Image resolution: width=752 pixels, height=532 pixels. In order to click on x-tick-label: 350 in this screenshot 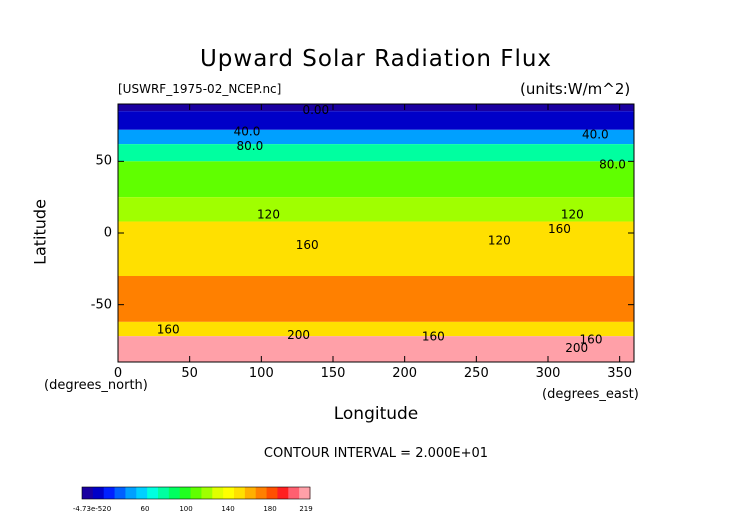, I will do `click(620, 373)`.